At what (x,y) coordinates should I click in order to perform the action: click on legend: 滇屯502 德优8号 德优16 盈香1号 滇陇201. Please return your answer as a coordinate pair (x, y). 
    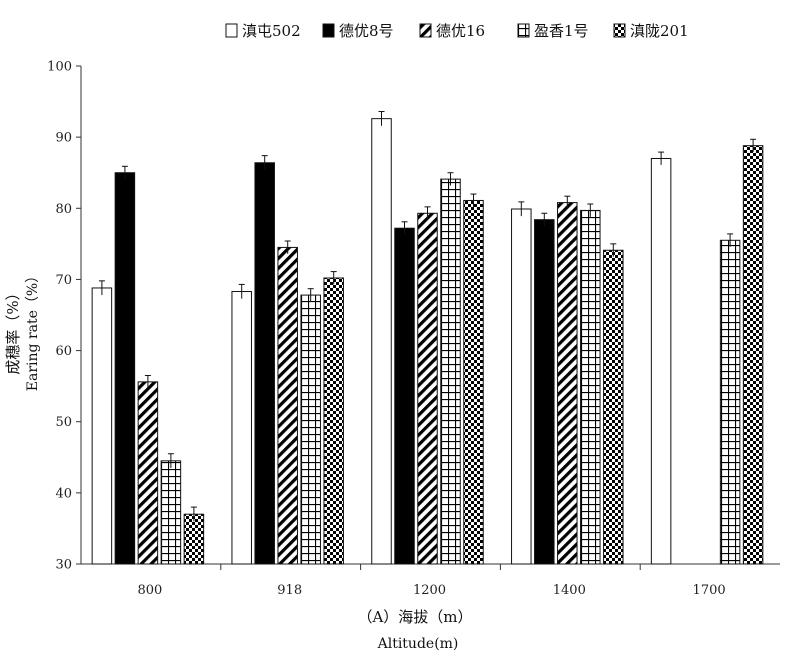
    Looking at the image, I should click on (457, 31).